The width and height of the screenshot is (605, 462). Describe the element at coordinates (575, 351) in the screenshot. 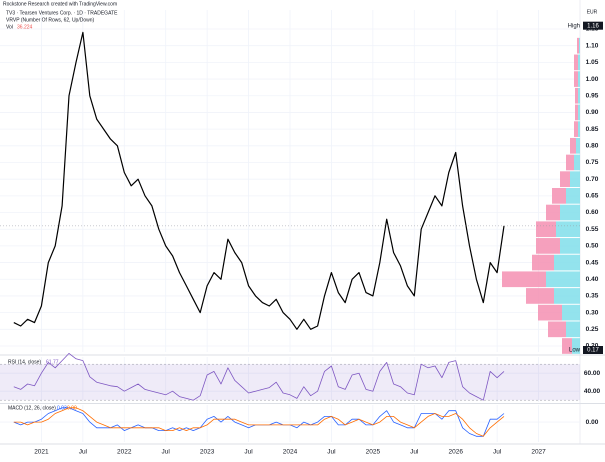

I see `low-label: Low` at that location.